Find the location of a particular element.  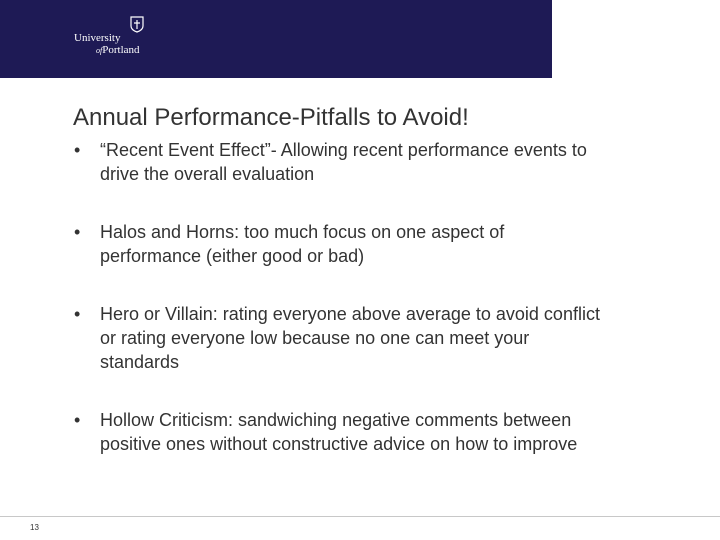

logo-text-of: of is located at coordinates (99, 50).